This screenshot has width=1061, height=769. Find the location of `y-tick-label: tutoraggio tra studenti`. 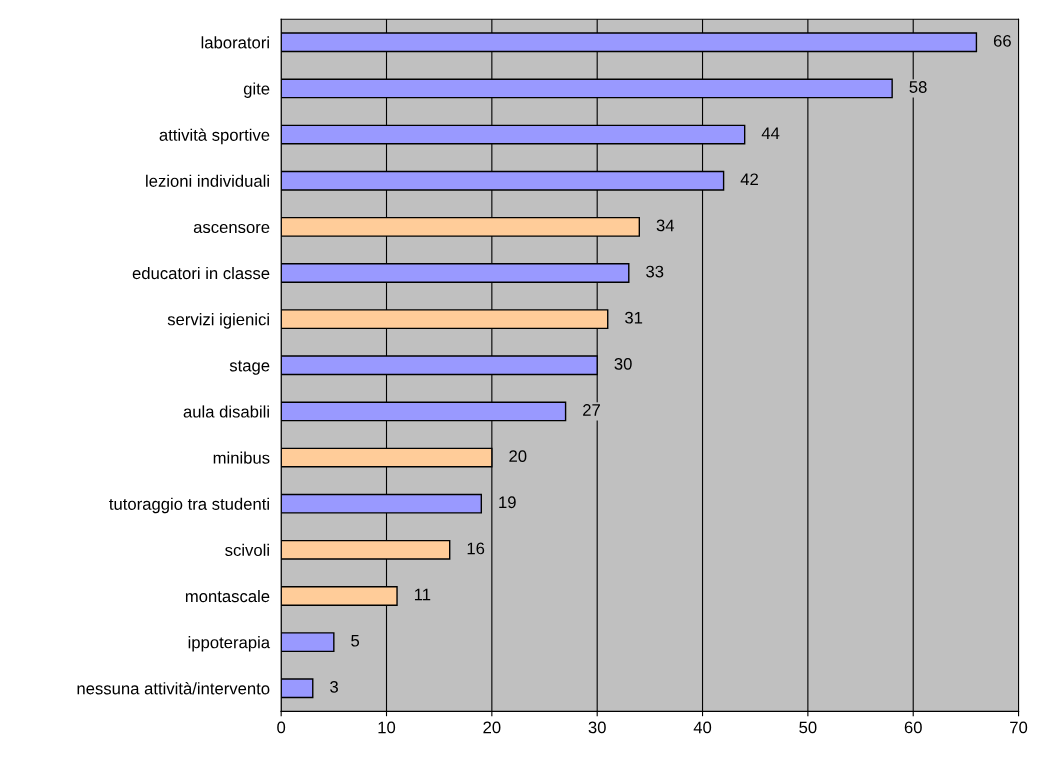

y-tick-label: tutoraggio tra studenti is located at coordinates (189, 505).